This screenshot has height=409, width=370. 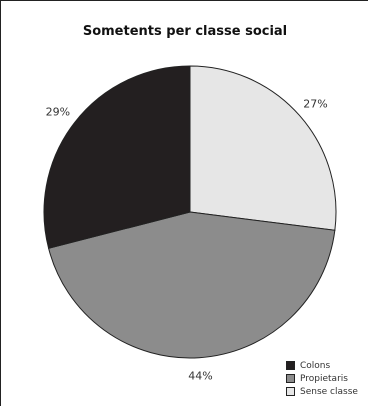 I want to click on legend-item-sense-classe: Sense classe, so click(x=322, y=391).